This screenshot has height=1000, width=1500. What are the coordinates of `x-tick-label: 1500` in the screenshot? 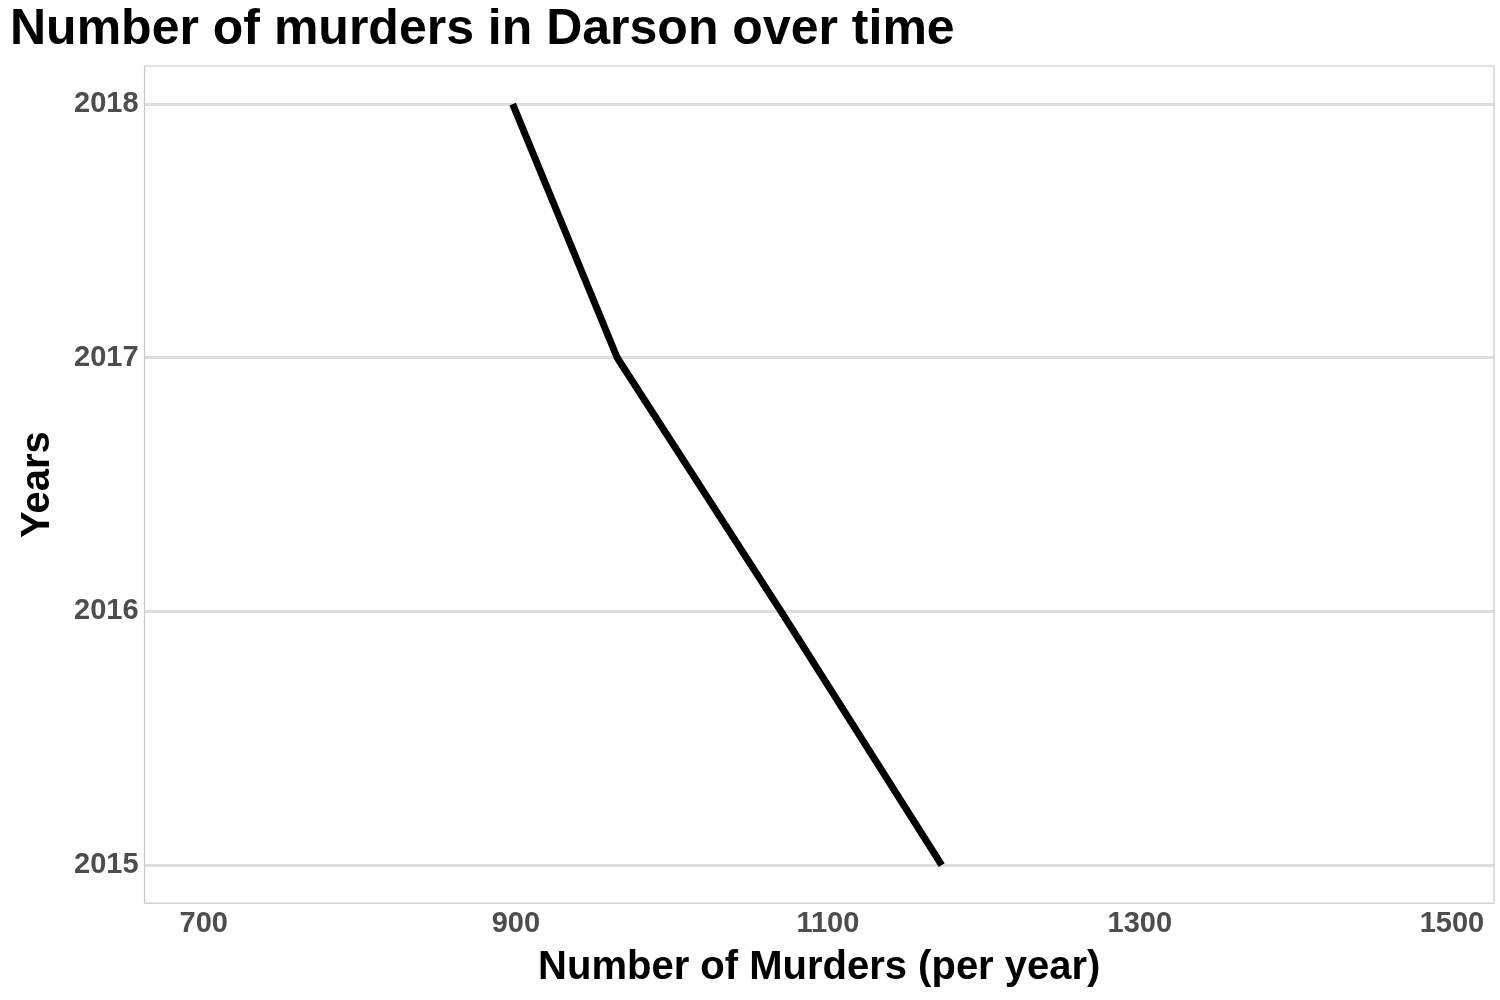 It's located at (1452, 921).